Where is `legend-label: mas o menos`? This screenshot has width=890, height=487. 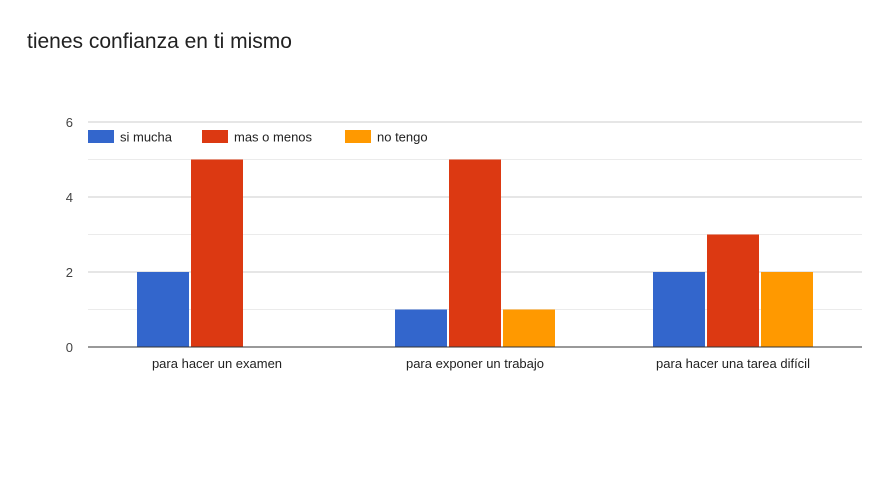 legend-label: mas o menos is located at coordinates (273, 137).